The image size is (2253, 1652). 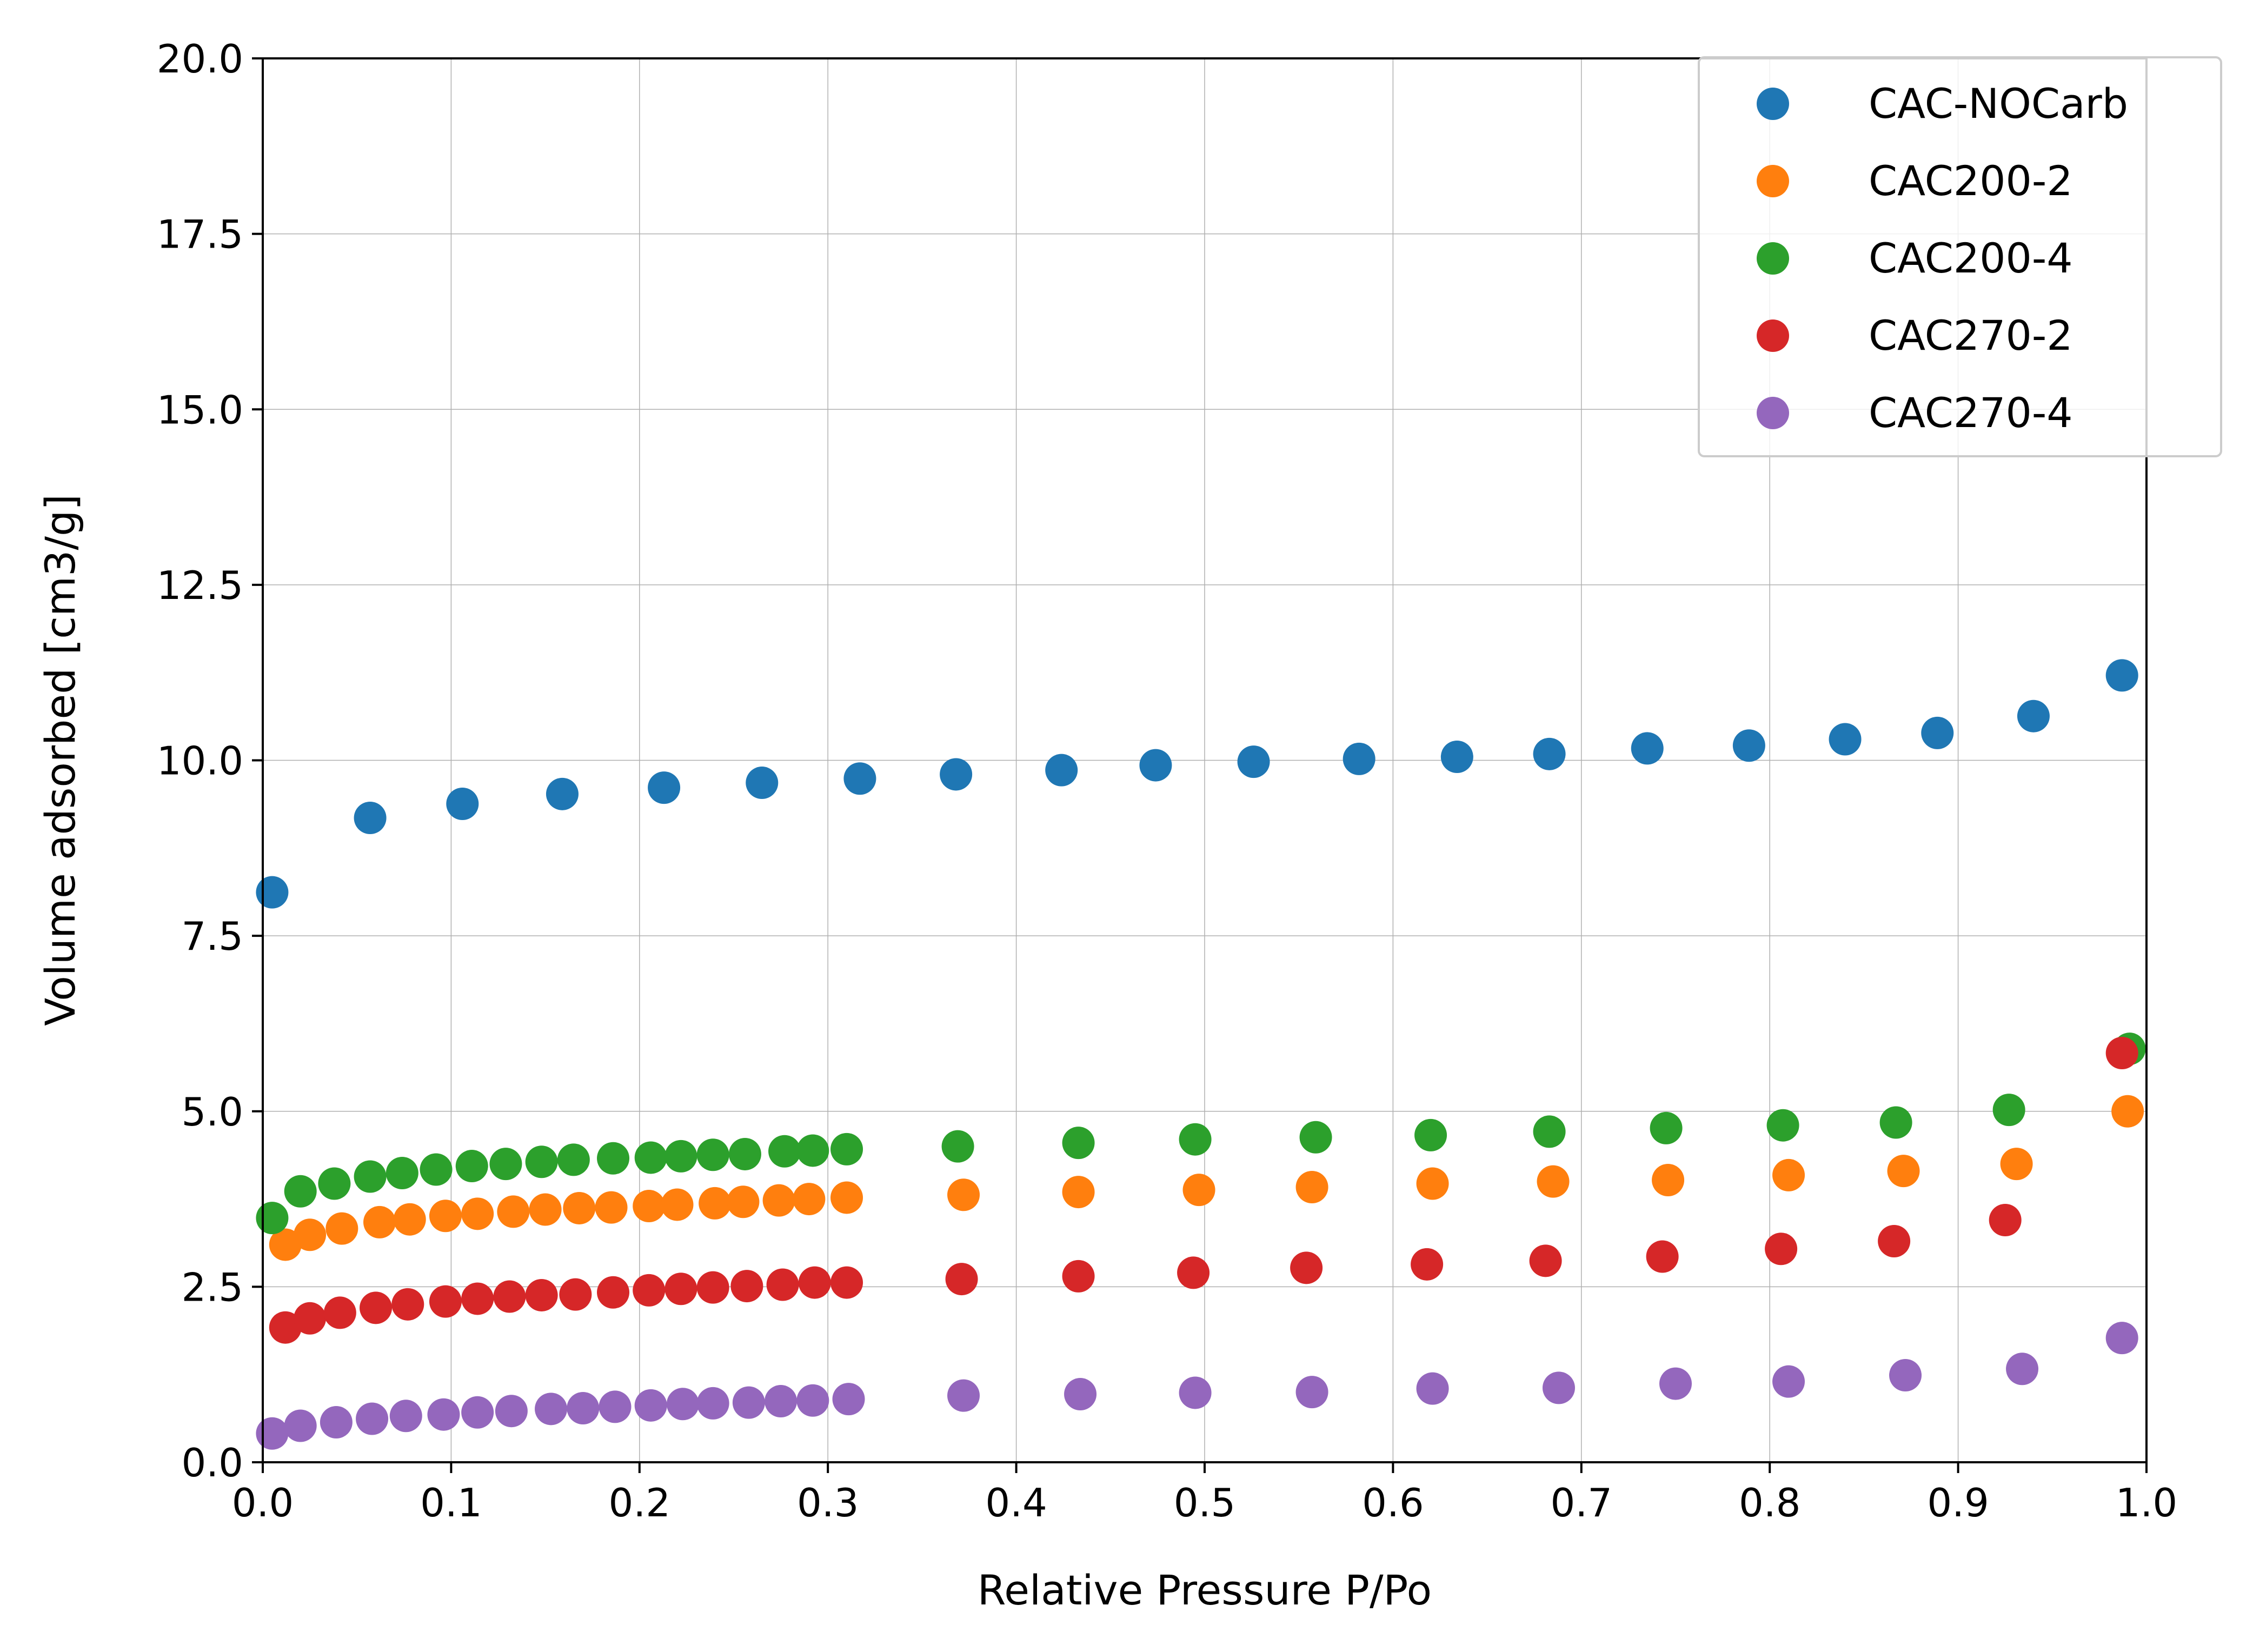 What do you see at coordinates (1999, 103) in the screenshot?
I see `legend-label: CAC-NOCarb` at bounding box center [1999, 103].